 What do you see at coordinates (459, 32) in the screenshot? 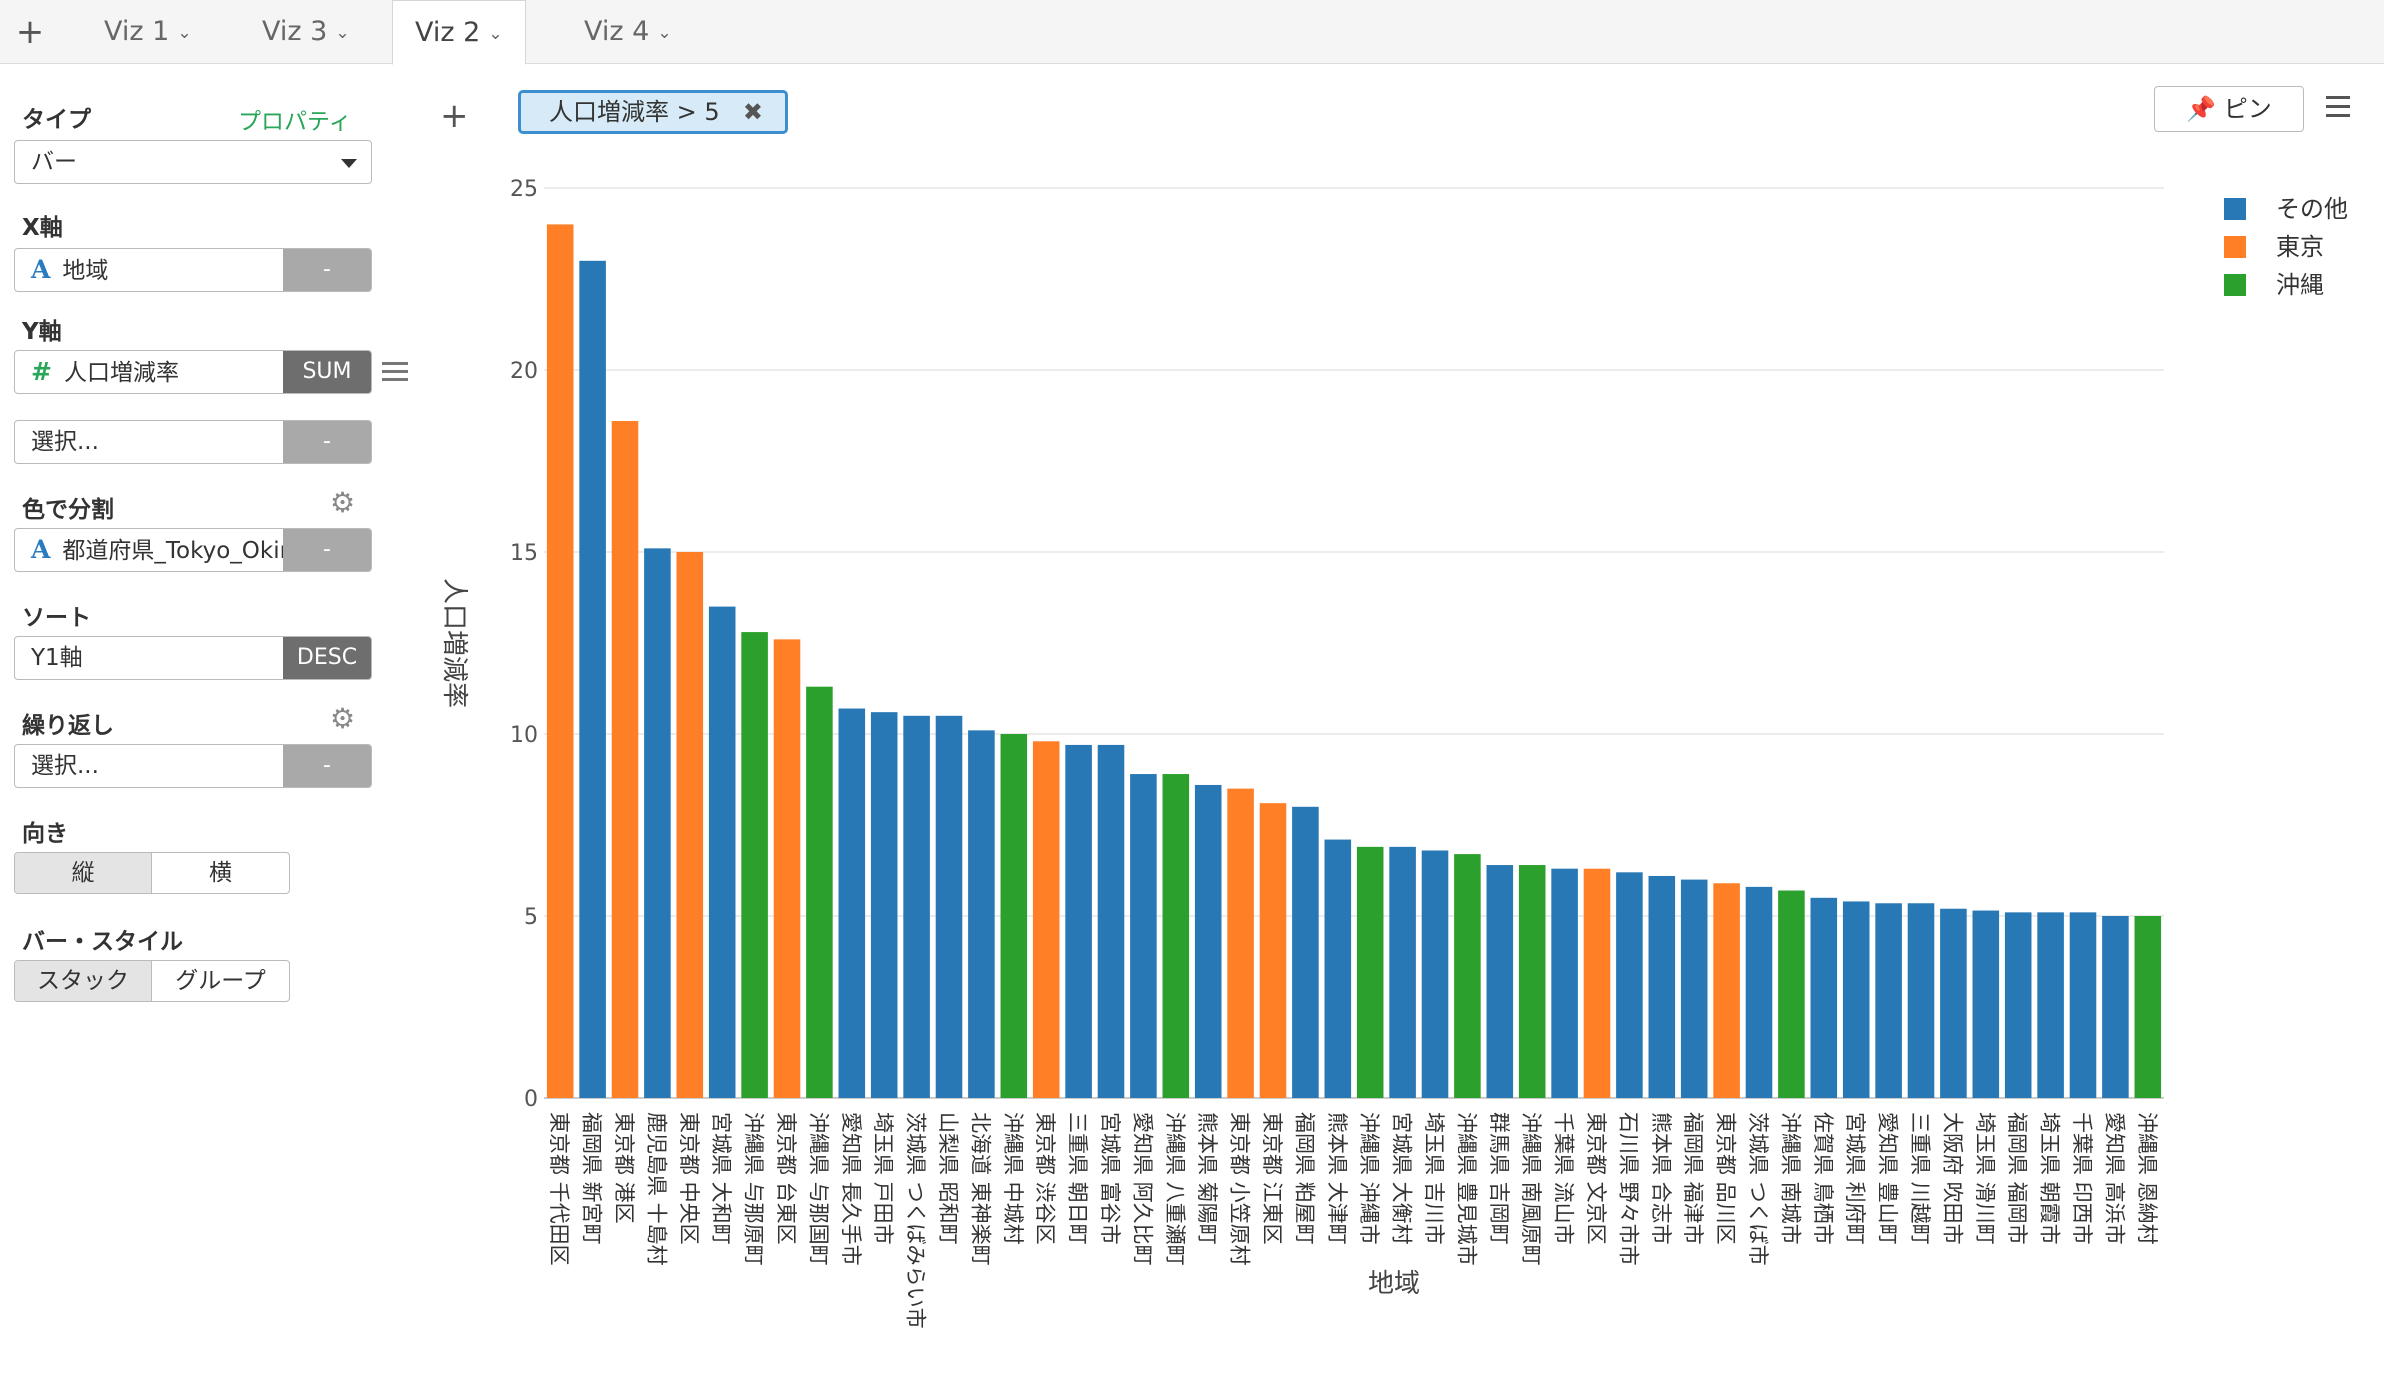
I see `tab-viz-2: Viz 2 ⌄` at bounding box center [459, 32].